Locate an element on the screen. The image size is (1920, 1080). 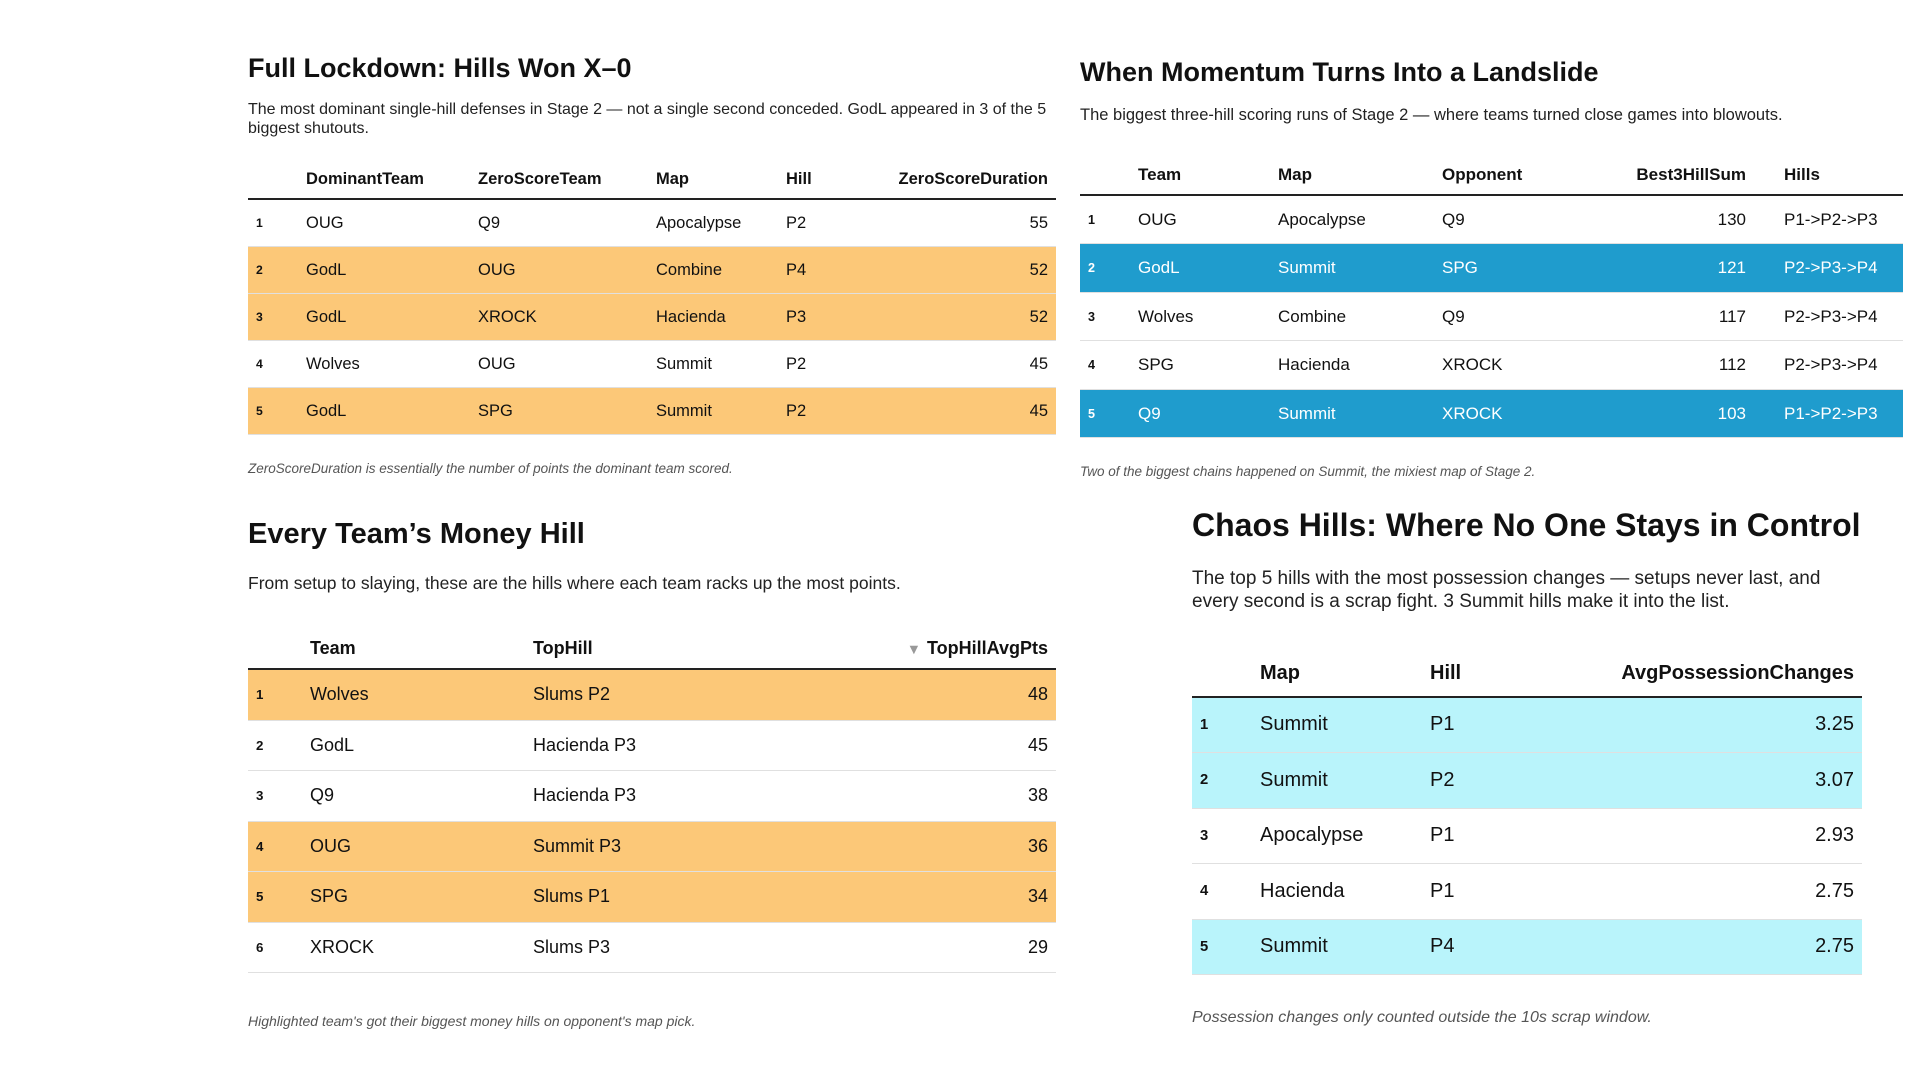
table-row: 2 GodL OUG Combine P4 52 is located at coordinates (652, 270).